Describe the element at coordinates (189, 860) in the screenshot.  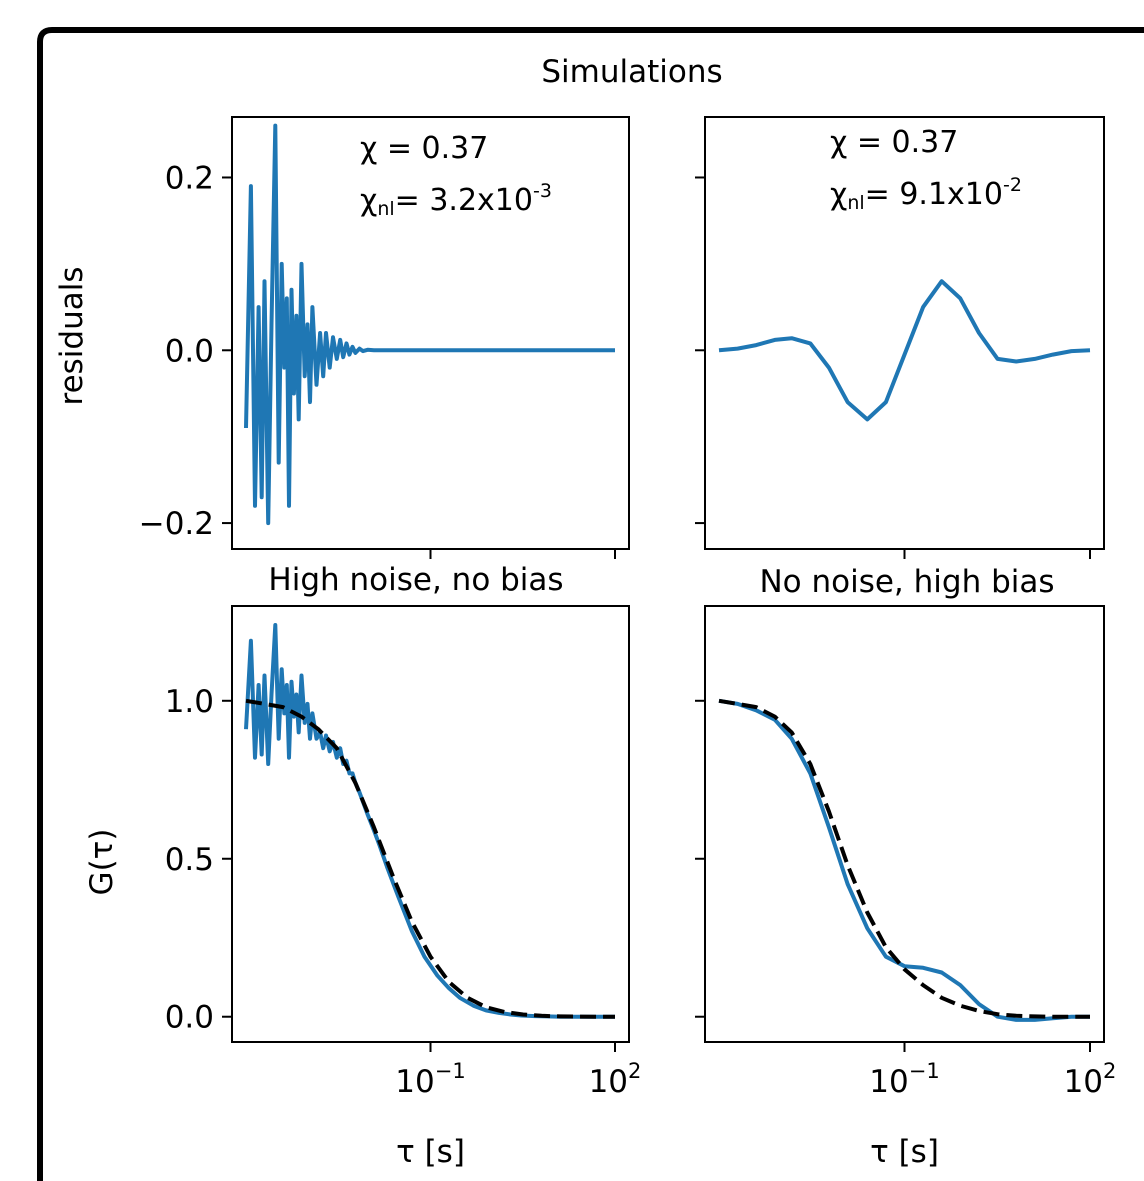
I see `ytick-label: 0.5` at that location.